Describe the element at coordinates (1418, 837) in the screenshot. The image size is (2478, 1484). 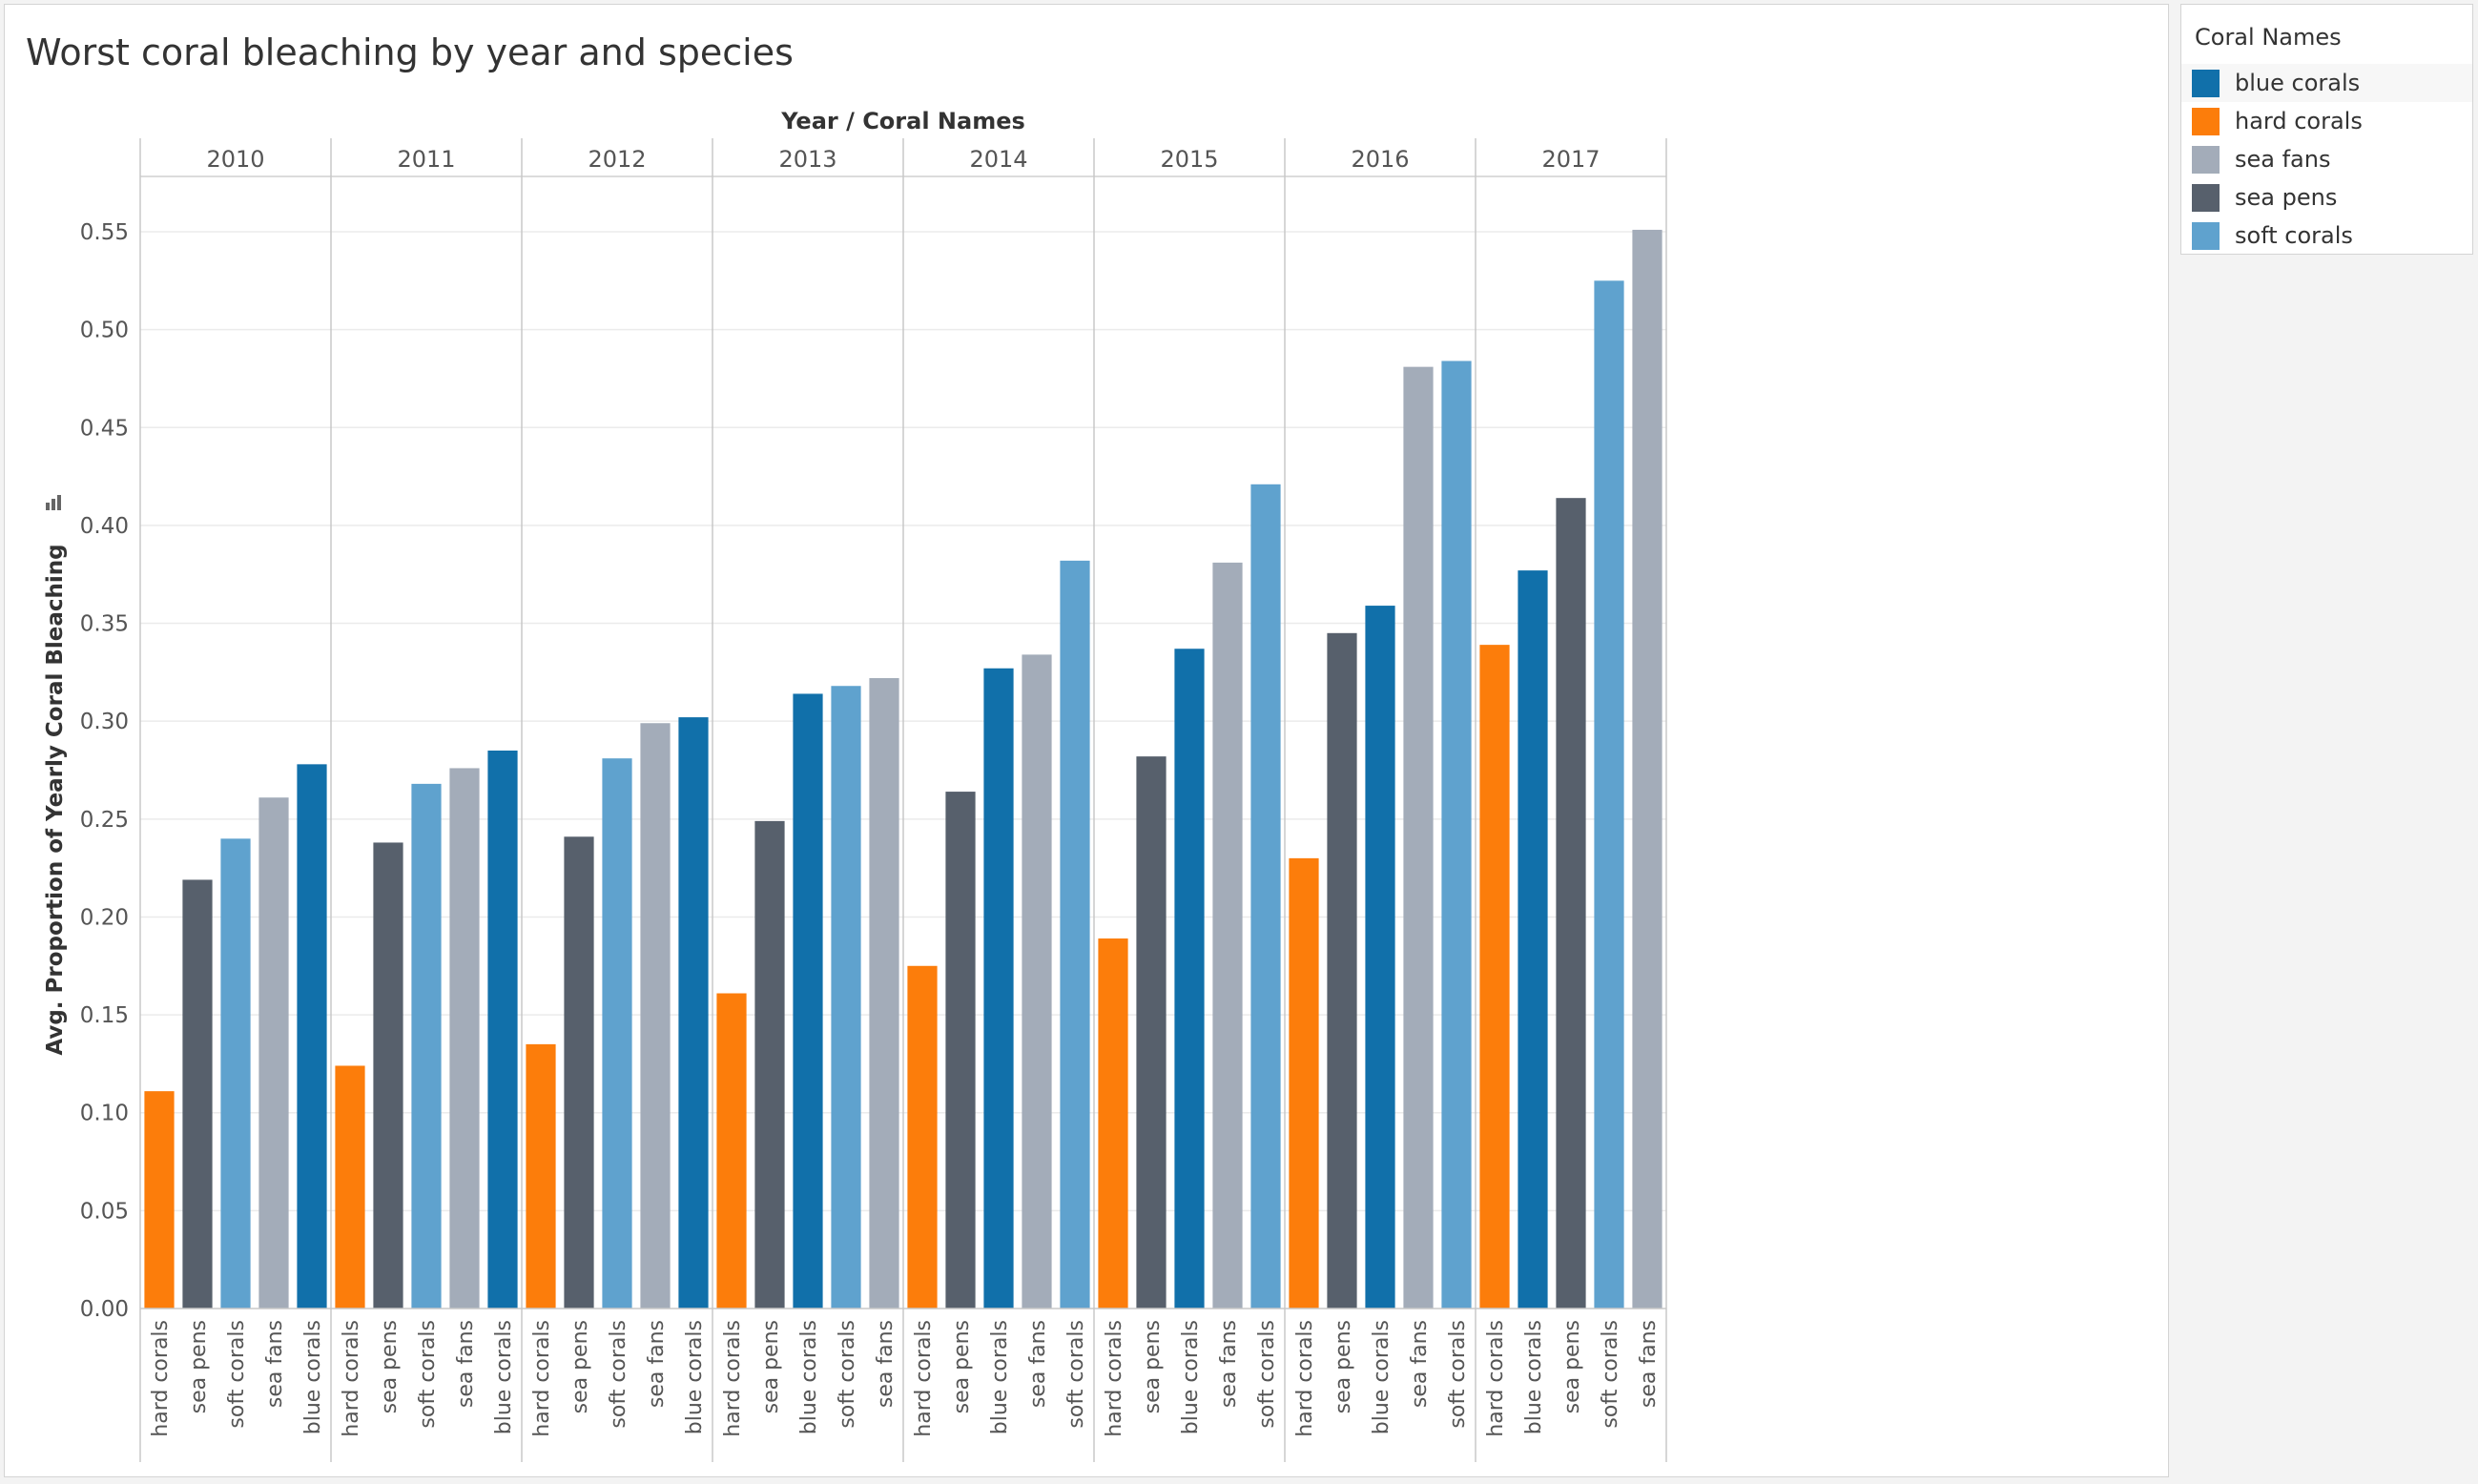
I see `bar-2016-sea-fans` at that location.